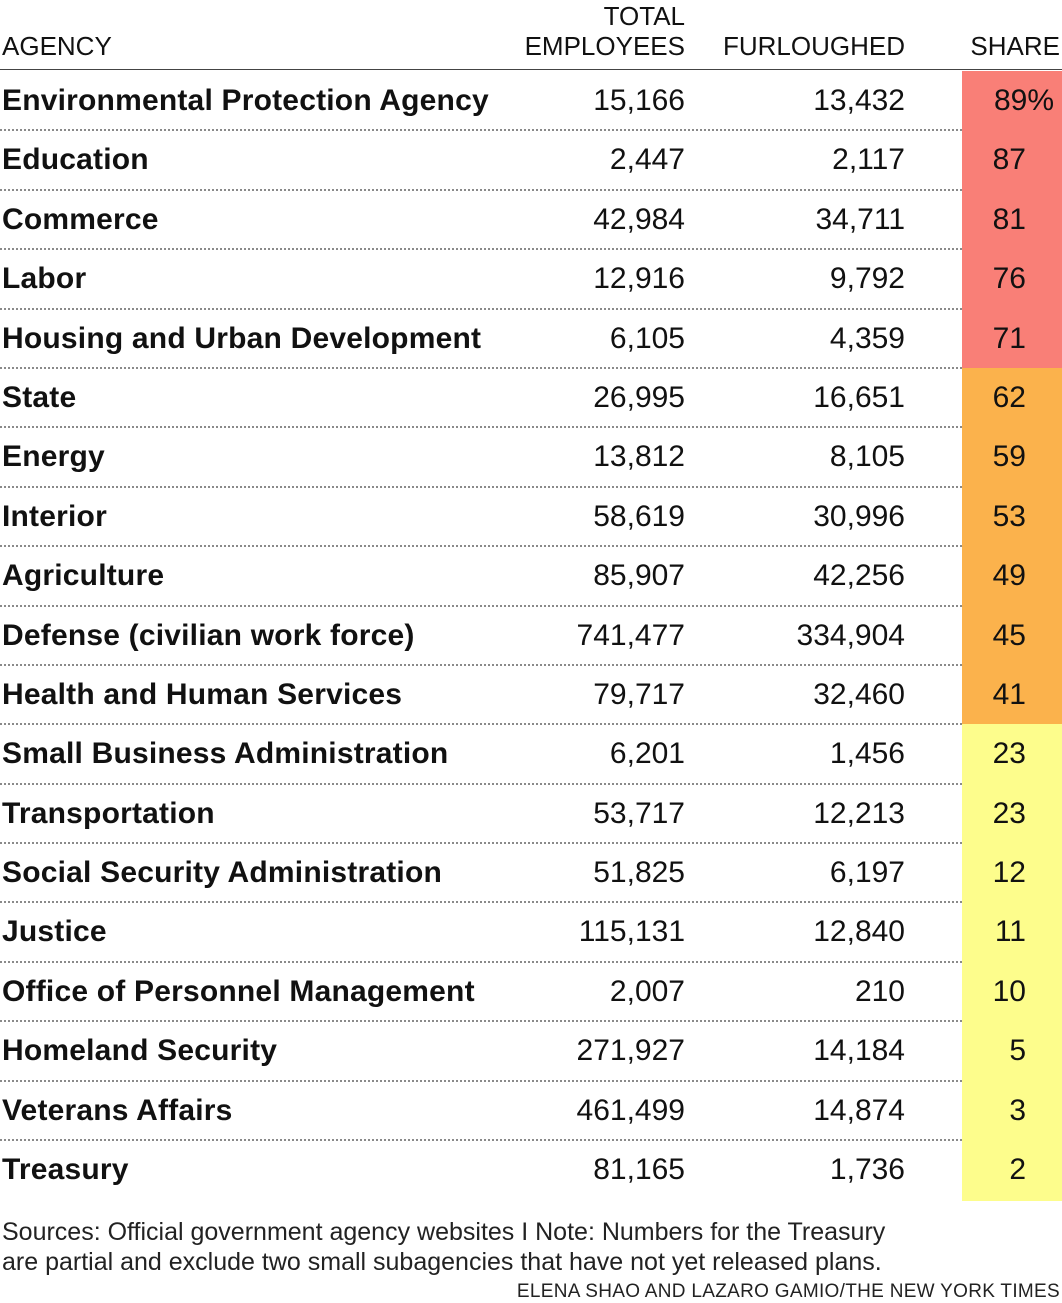 Image resolution: width=1062 pixels, height=1303 pixels. Describe the element at coordinates (531, 280) in the screenshot. I see `table-row: Labor 12,916 9,792 76` at that location.